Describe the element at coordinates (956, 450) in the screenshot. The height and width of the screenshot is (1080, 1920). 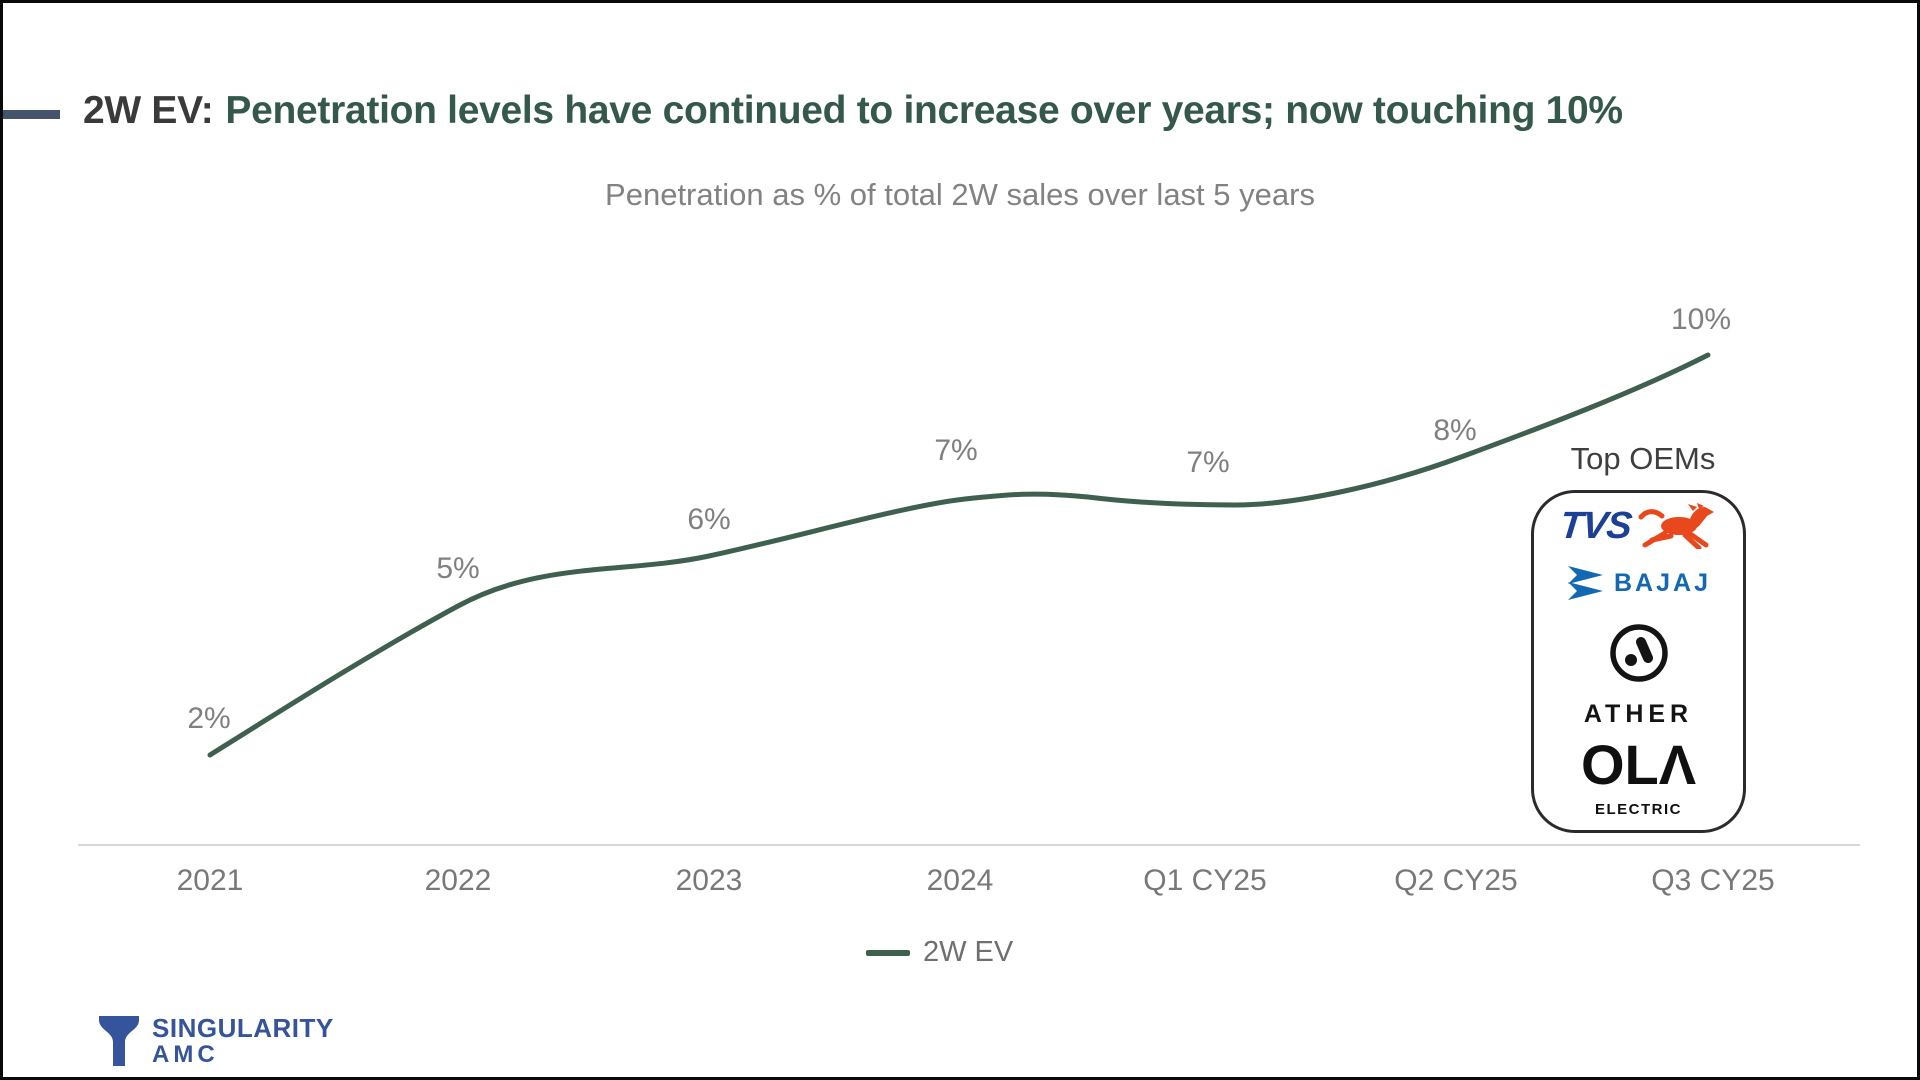
I see `data-label-2024: 7%` at that location.